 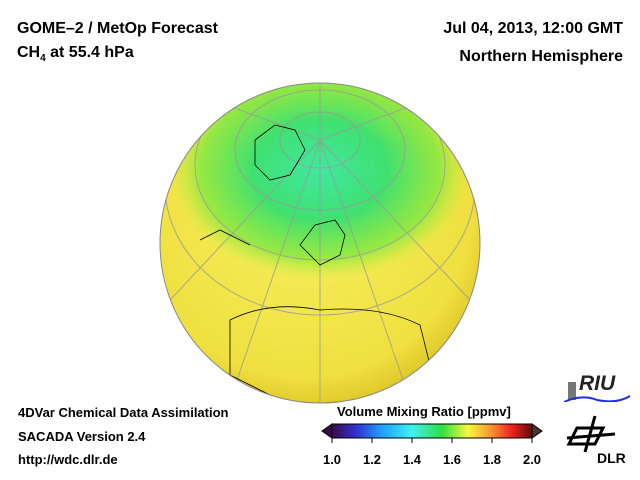 I want to click on riu-text: RIU, so click(x=597, y=383).